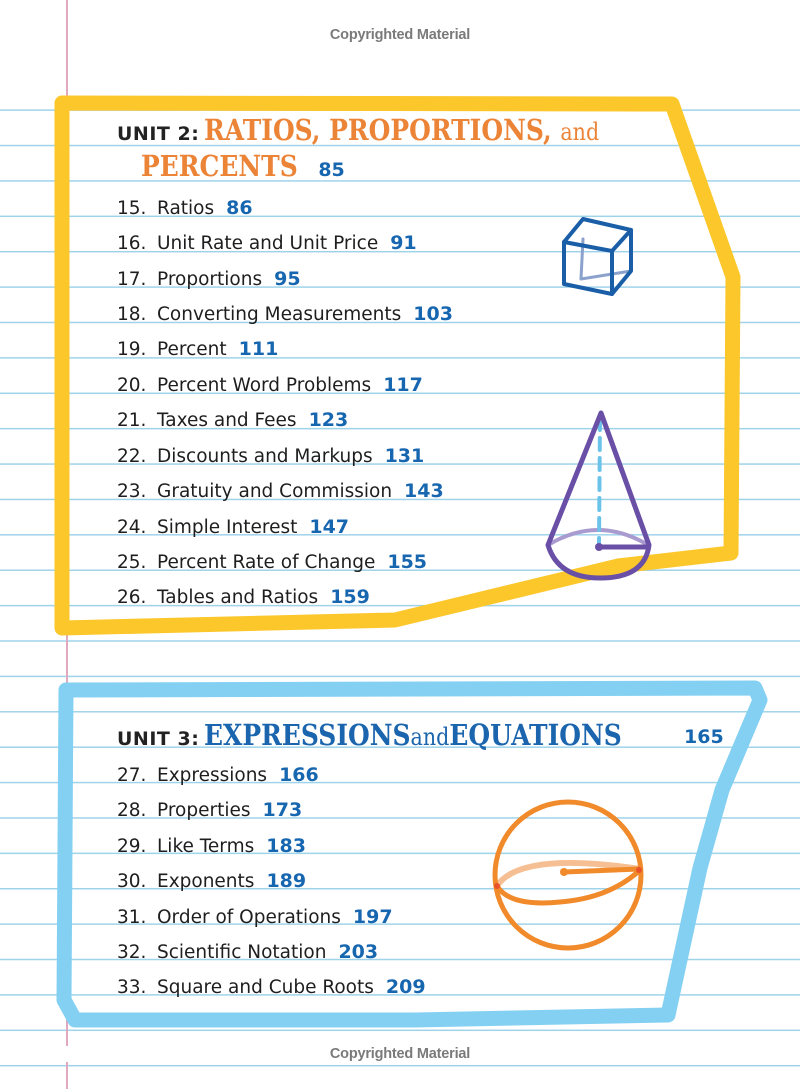 The width and height of the screenshot is (800, 1089). Describe the element at coordinates (568, 875) in the screenshot. I see `sphere-icon` at that location.